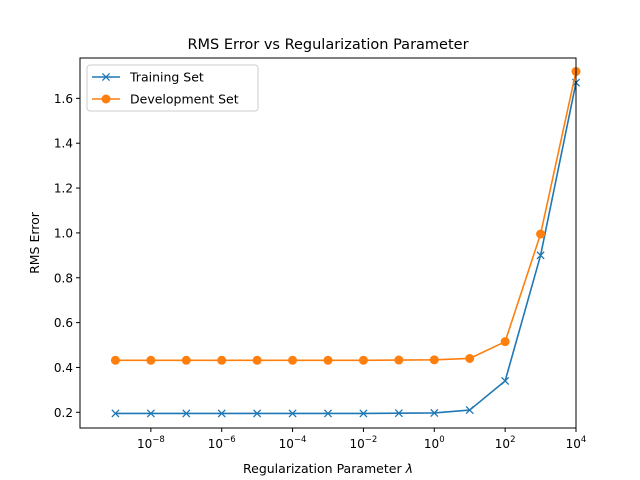 The image size is (640, 480). What do you see at coordinates (441, 440) in the screenshot?
I see `x-tick-exponent: 0` at bounding box center [441, 440].